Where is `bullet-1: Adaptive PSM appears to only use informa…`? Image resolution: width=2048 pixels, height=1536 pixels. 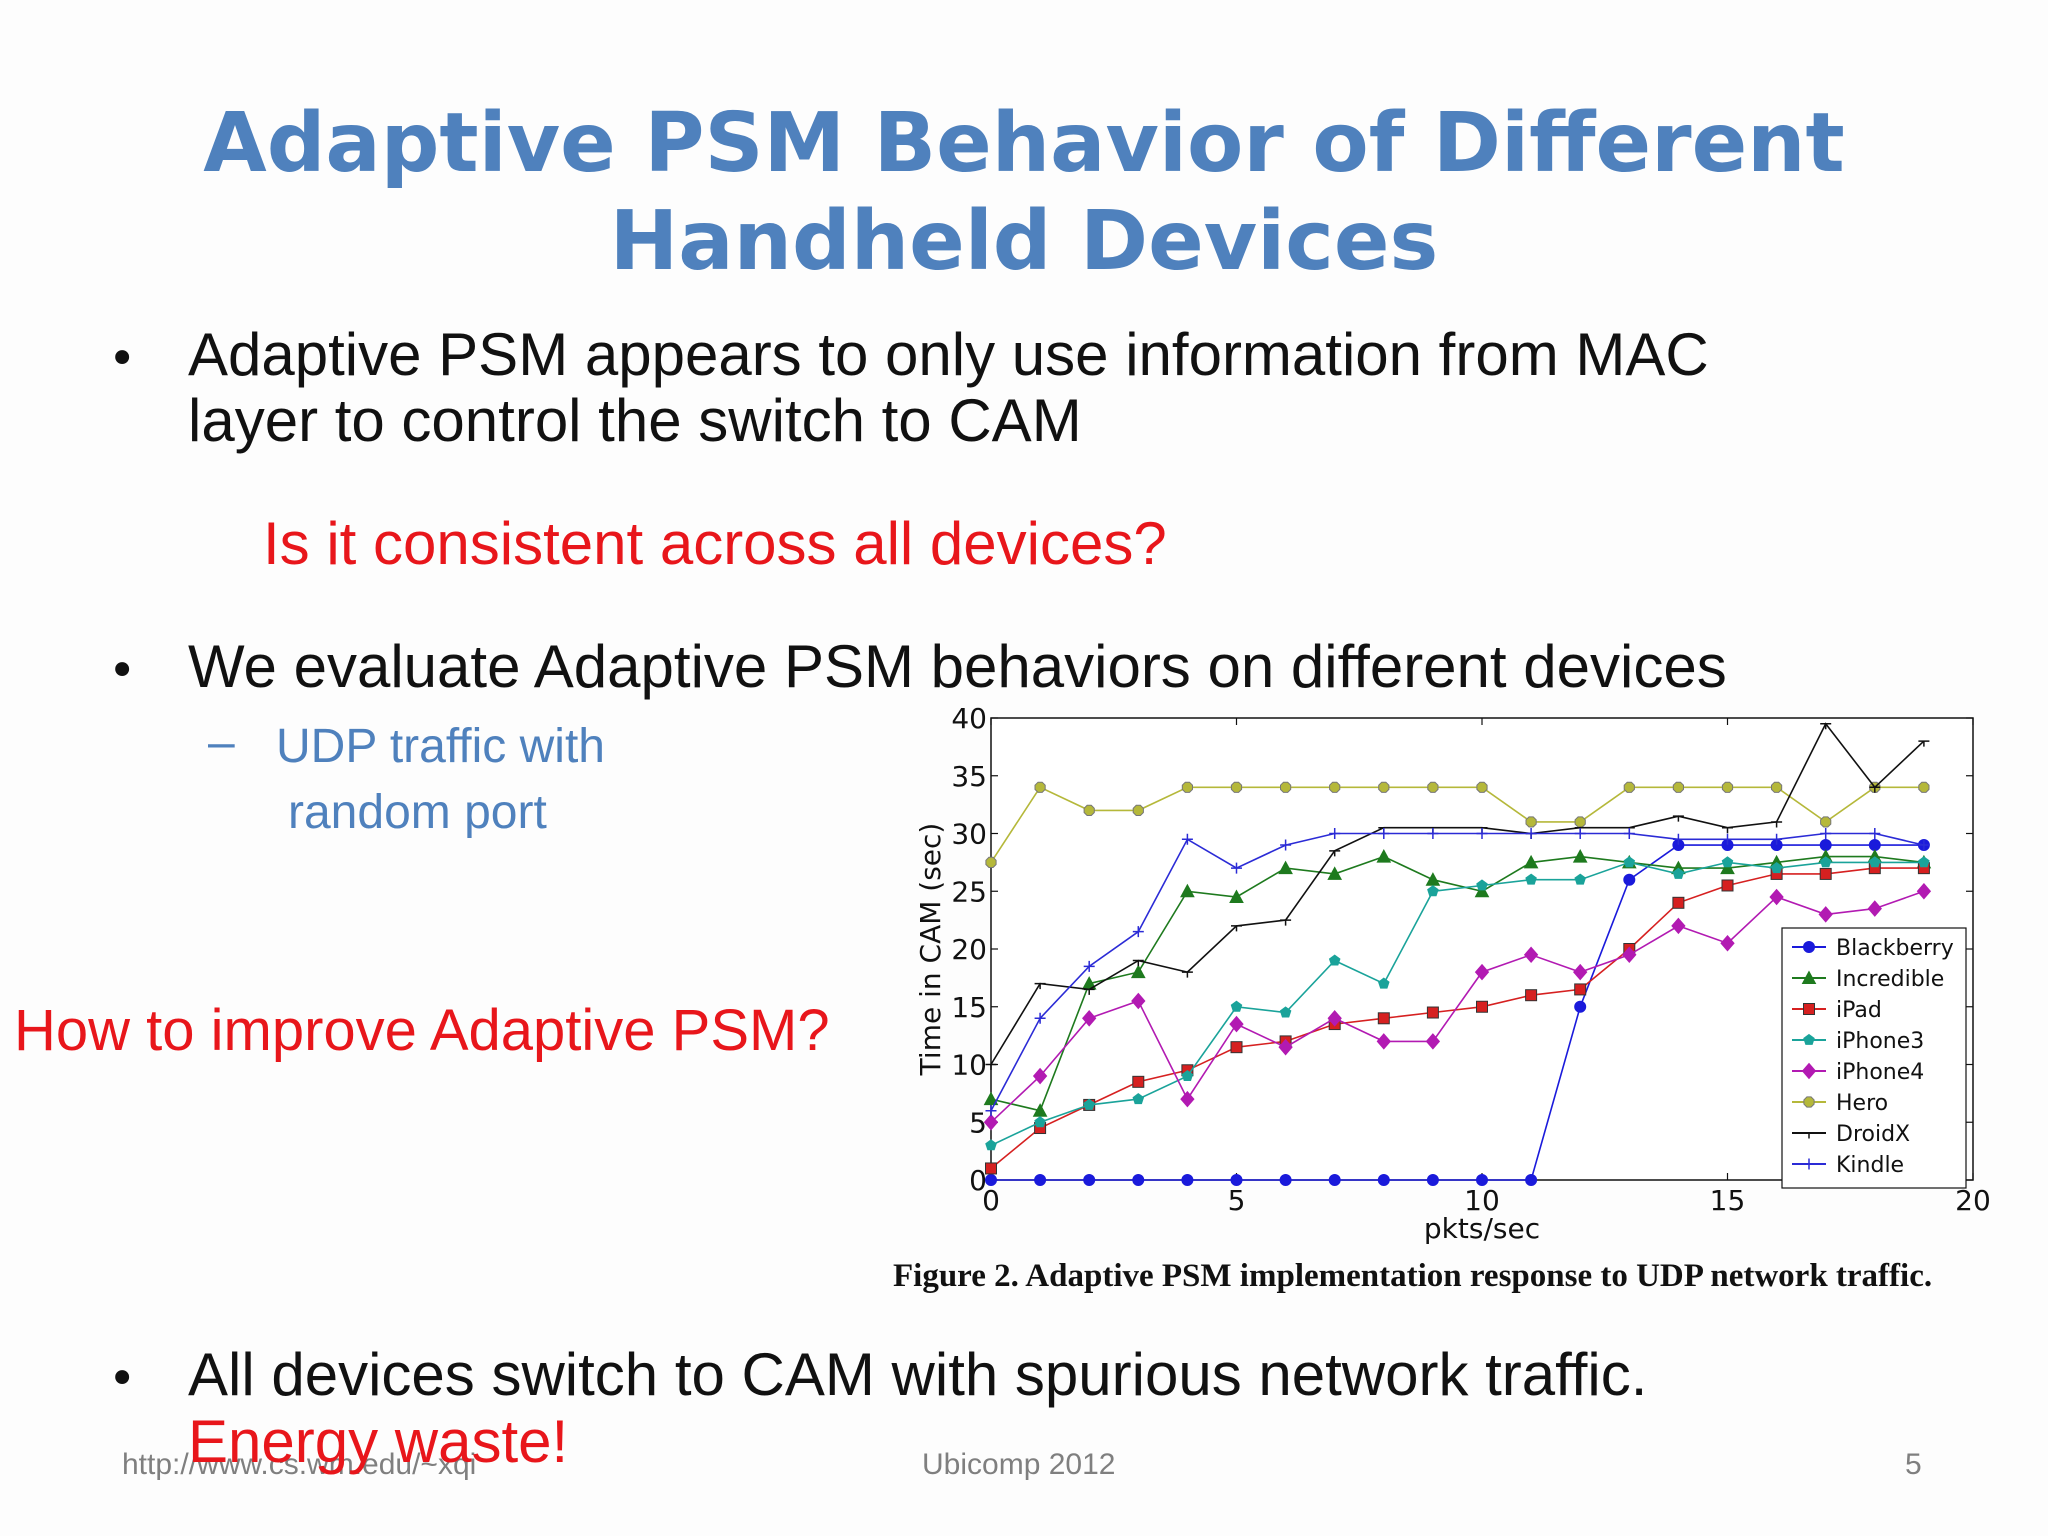 bullet-1: Adaptive PSM appears to only use informa… is located at coordinates (948, 388).